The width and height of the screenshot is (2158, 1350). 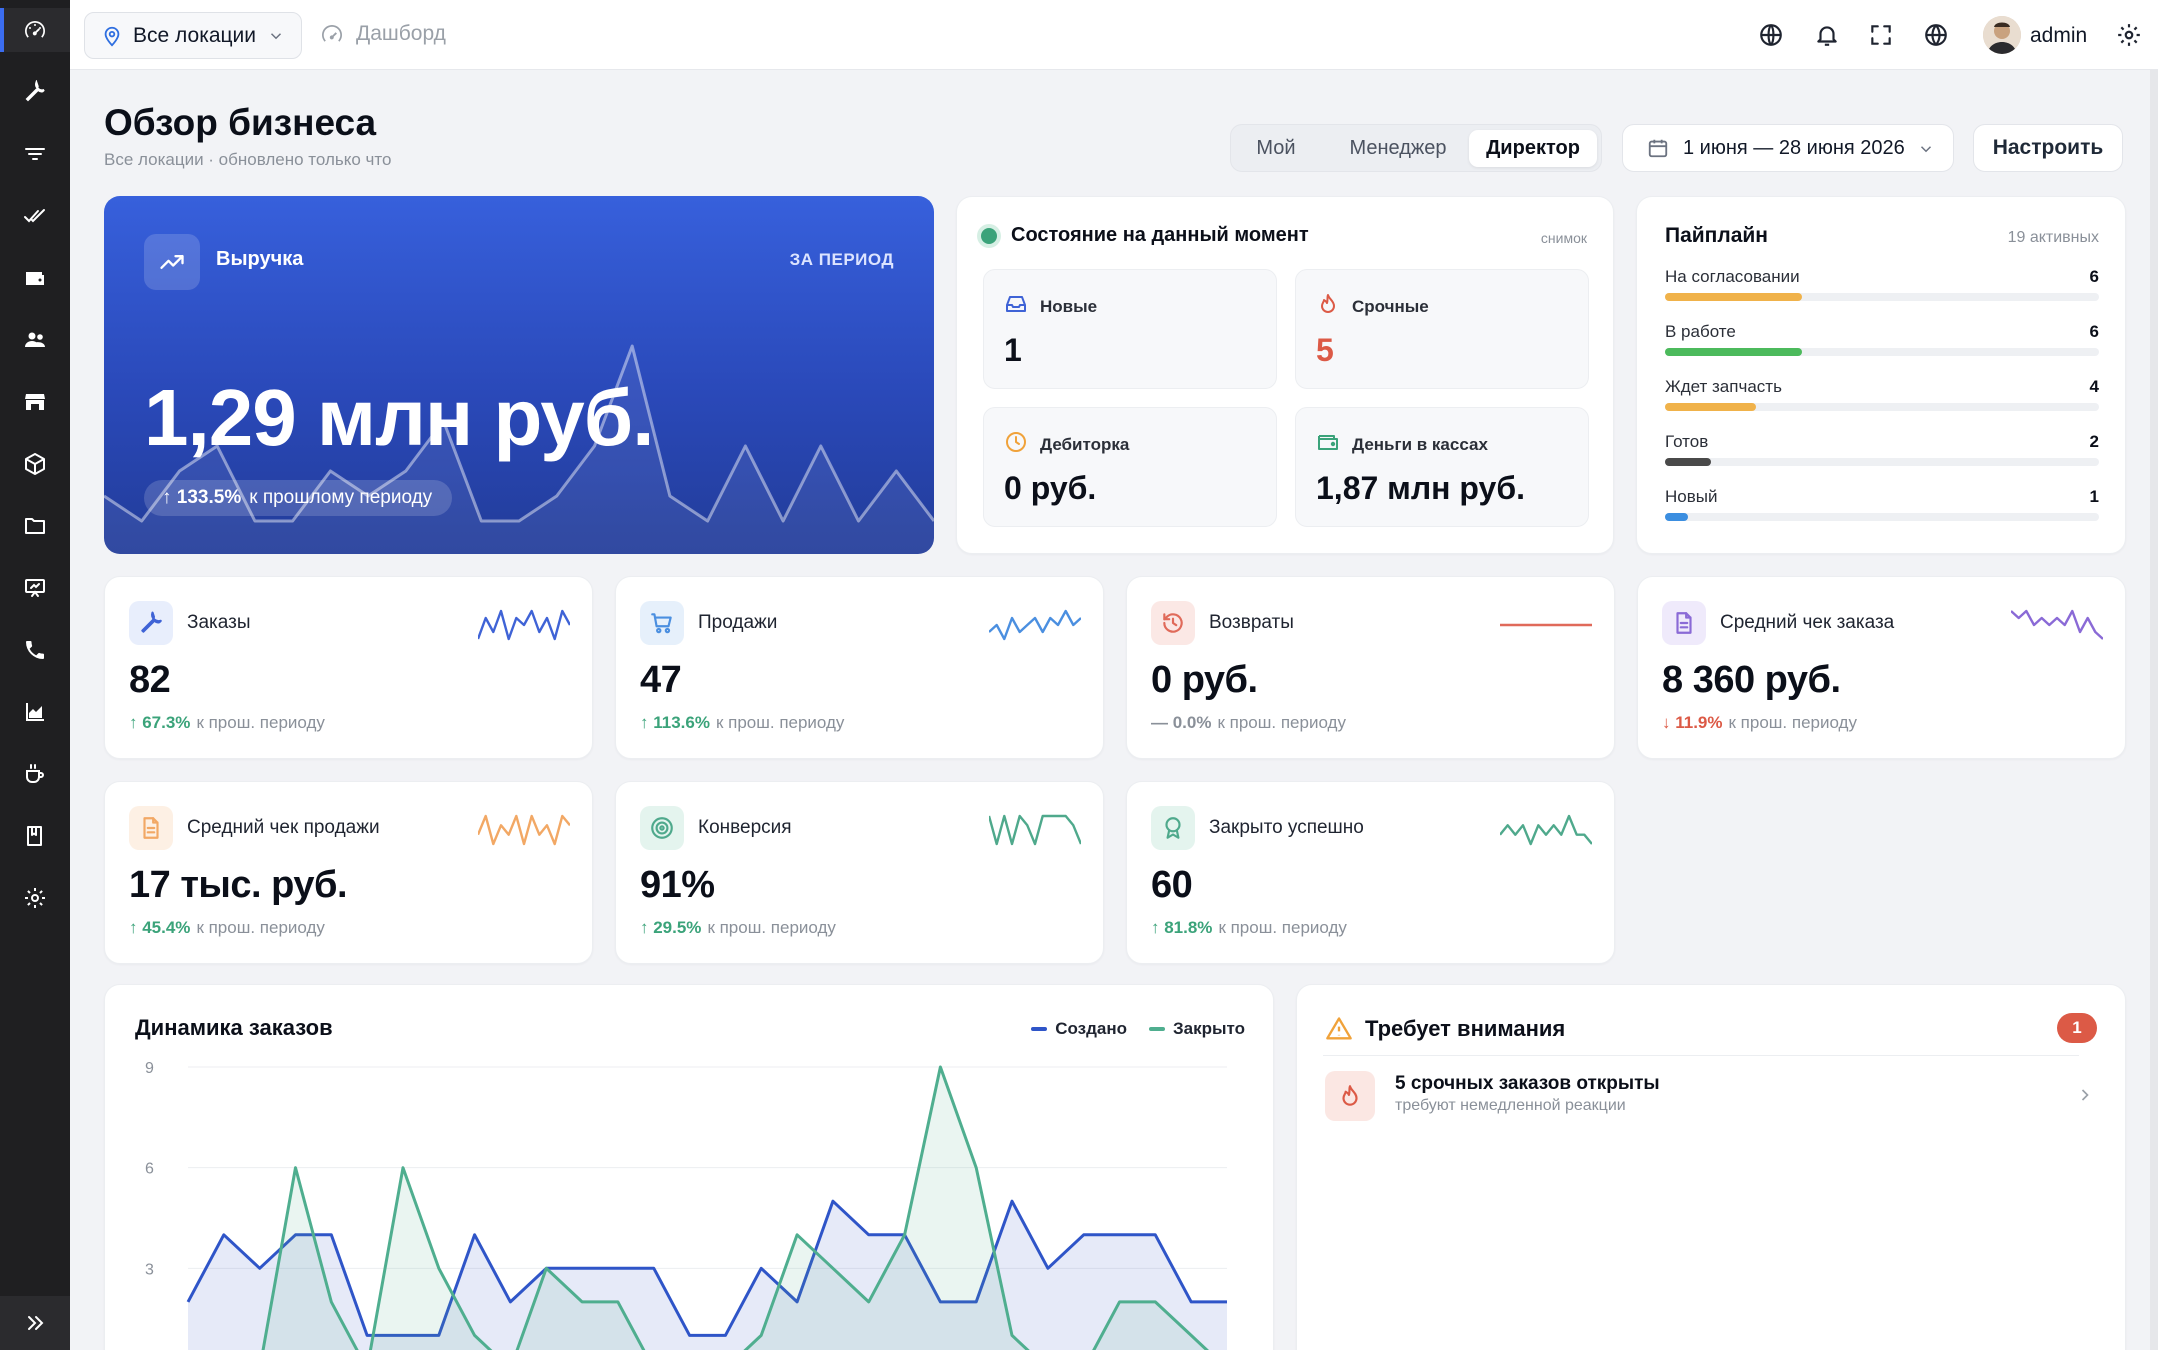 I want to click on sidebar-item-repairs, so click(x=35, y=92).